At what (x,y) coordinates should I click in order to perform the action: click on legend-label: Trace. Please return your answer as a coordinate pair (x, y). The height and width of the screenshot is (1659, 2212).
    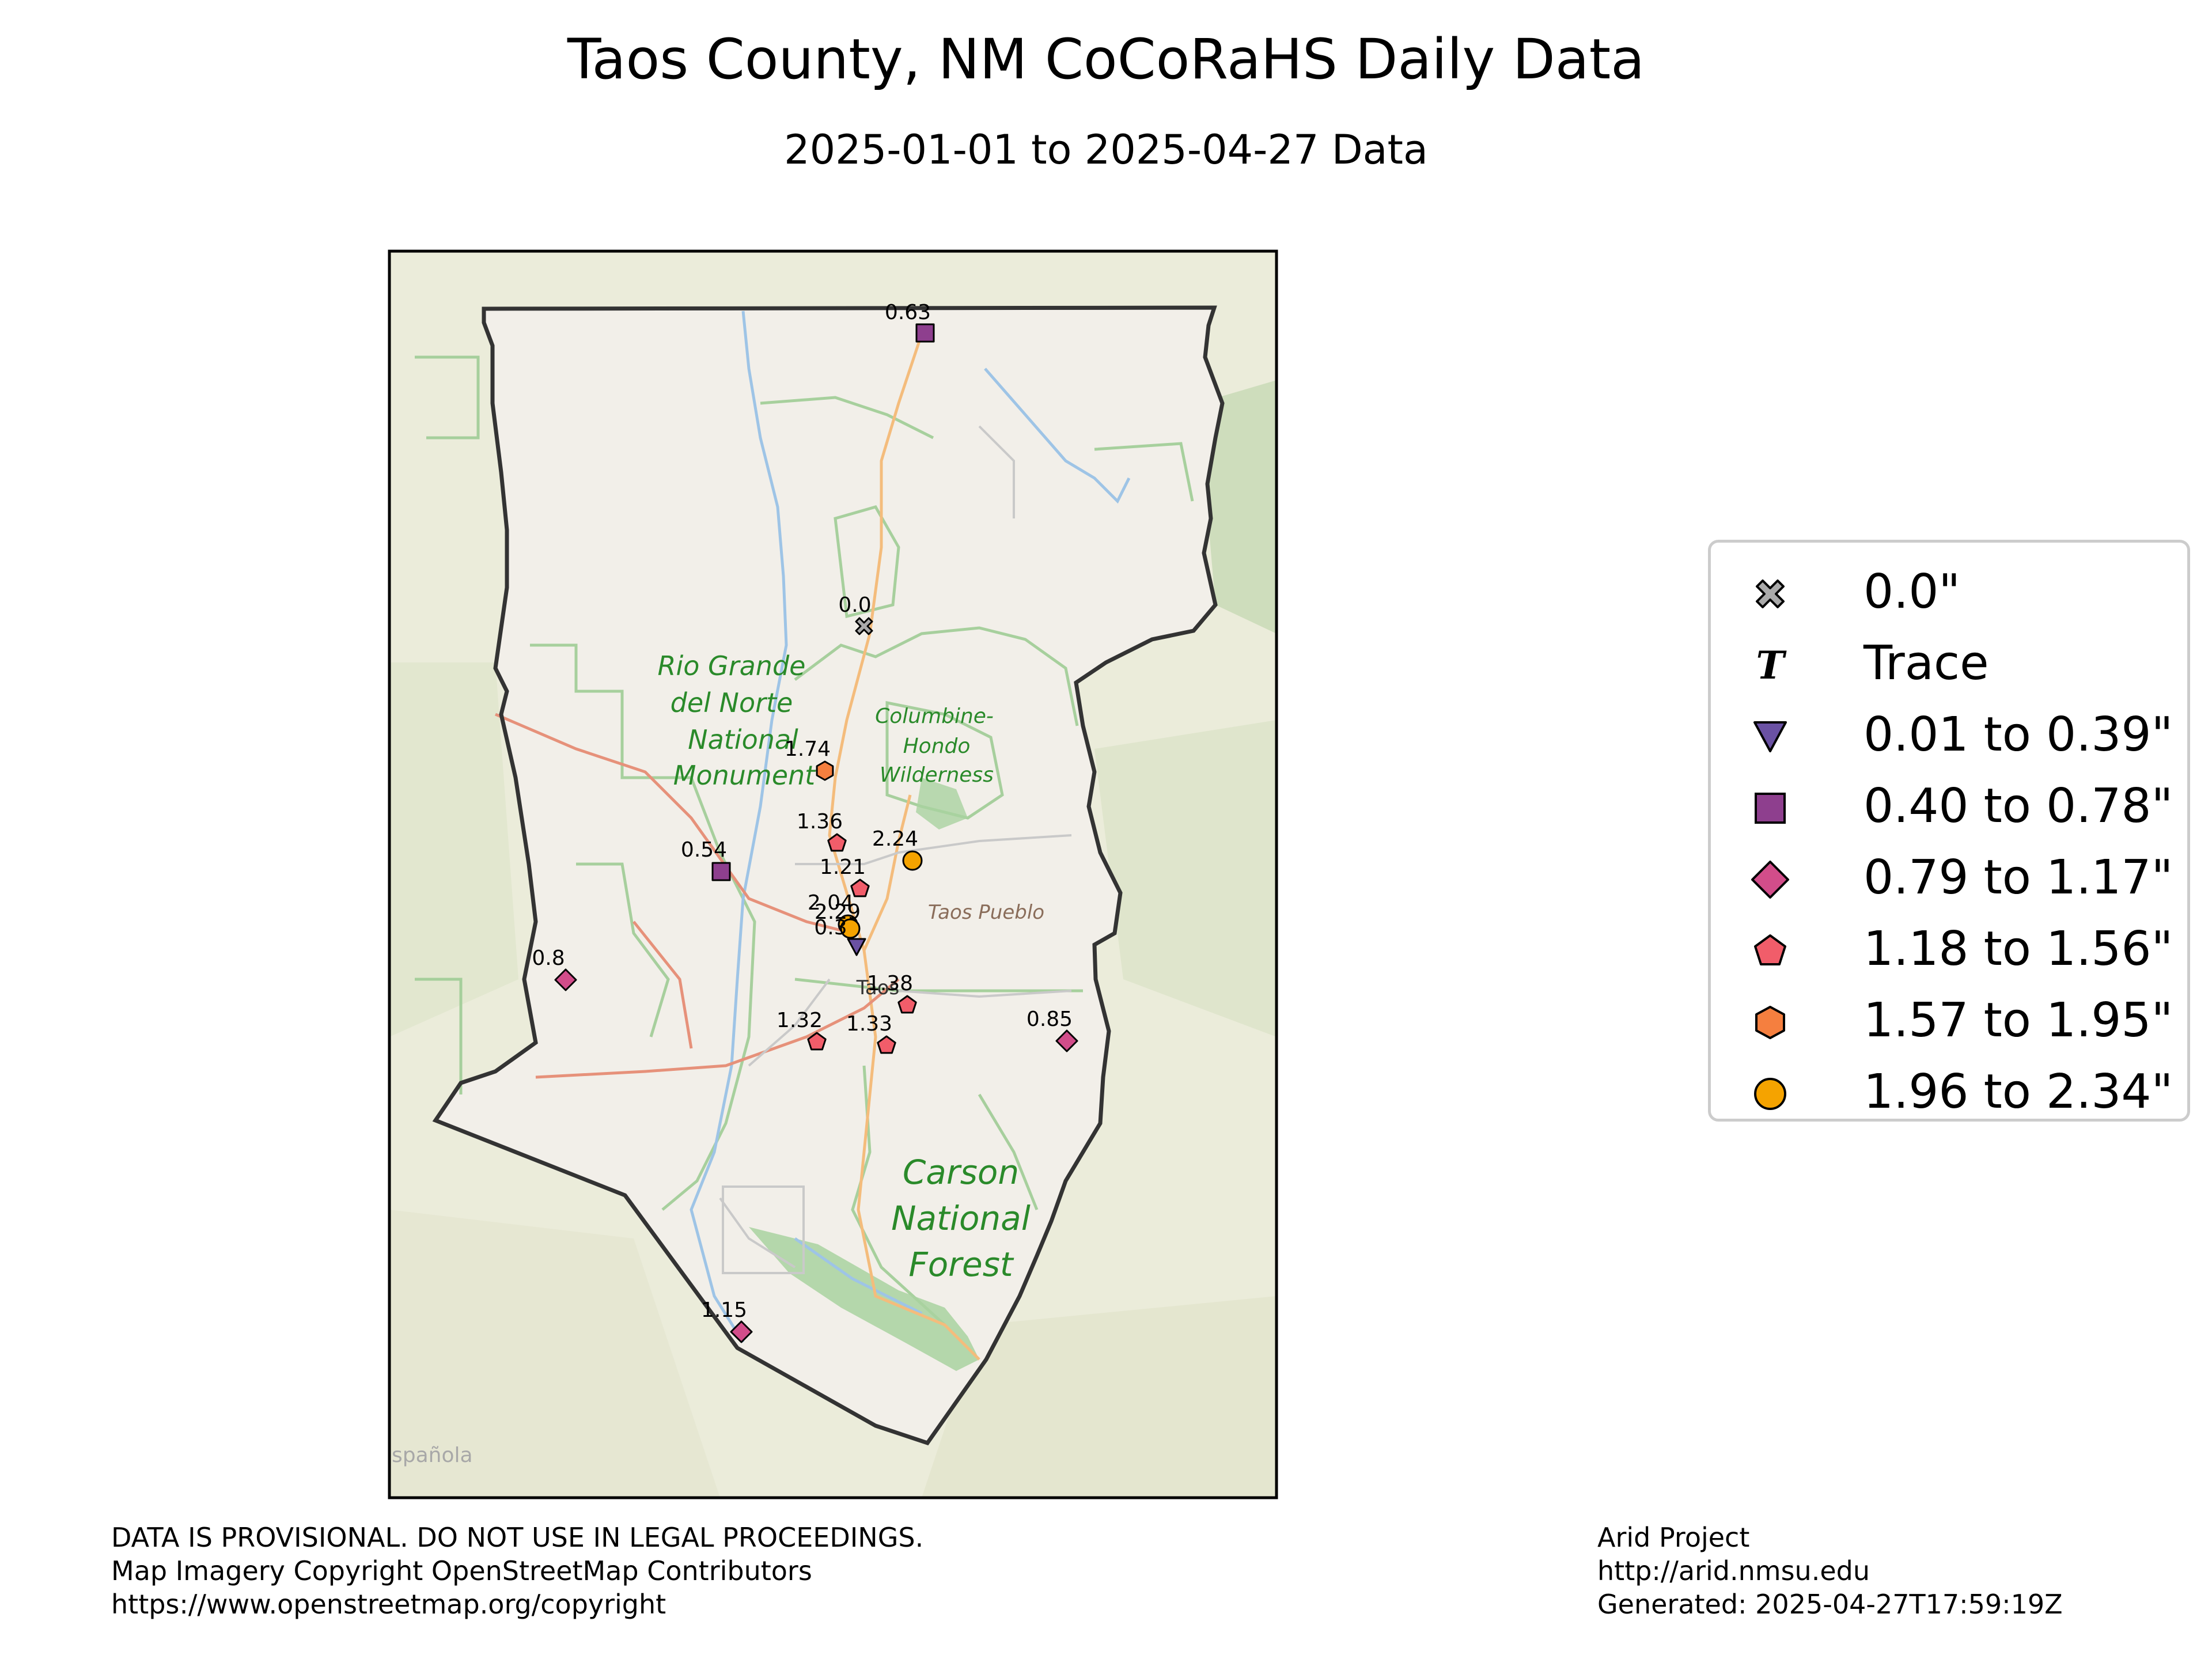
    Looking at the image, I should click on (1926, 663).